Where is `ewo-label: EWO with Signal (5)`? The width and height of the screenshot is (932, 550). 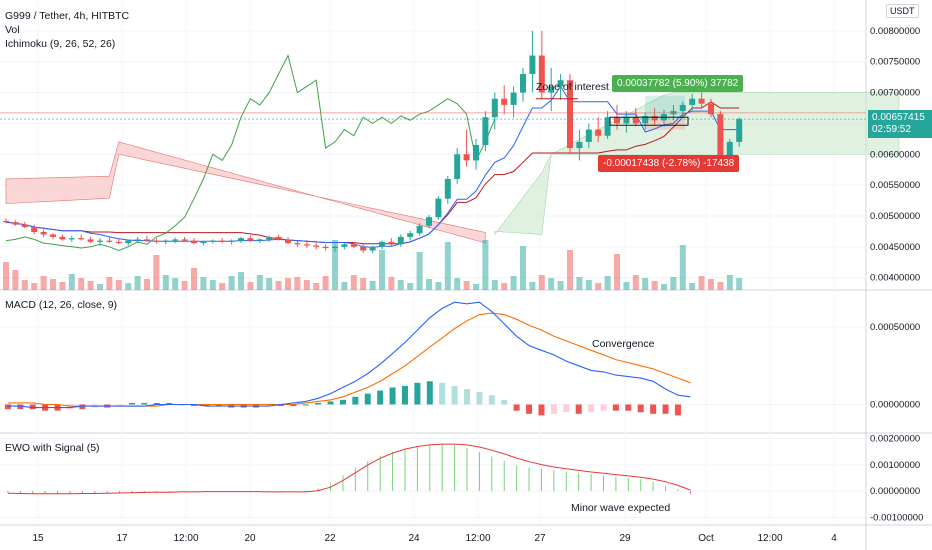
ewo-label: EWO with Signal (5) is located at coordinates (52, 448).